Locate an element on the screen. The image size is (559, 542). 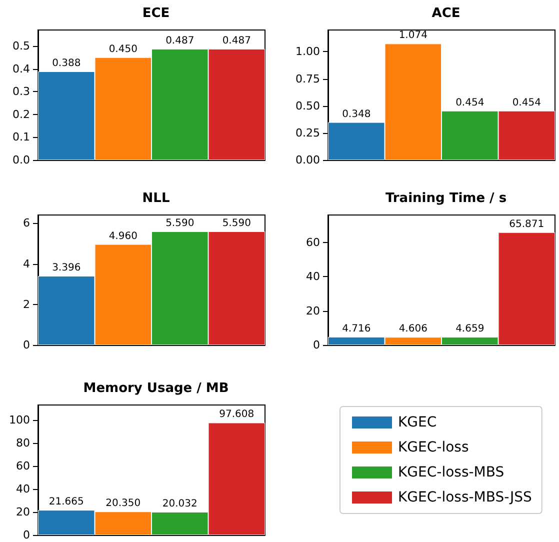
y-tick-label: 0.00 is located at coordinates (308, 160).